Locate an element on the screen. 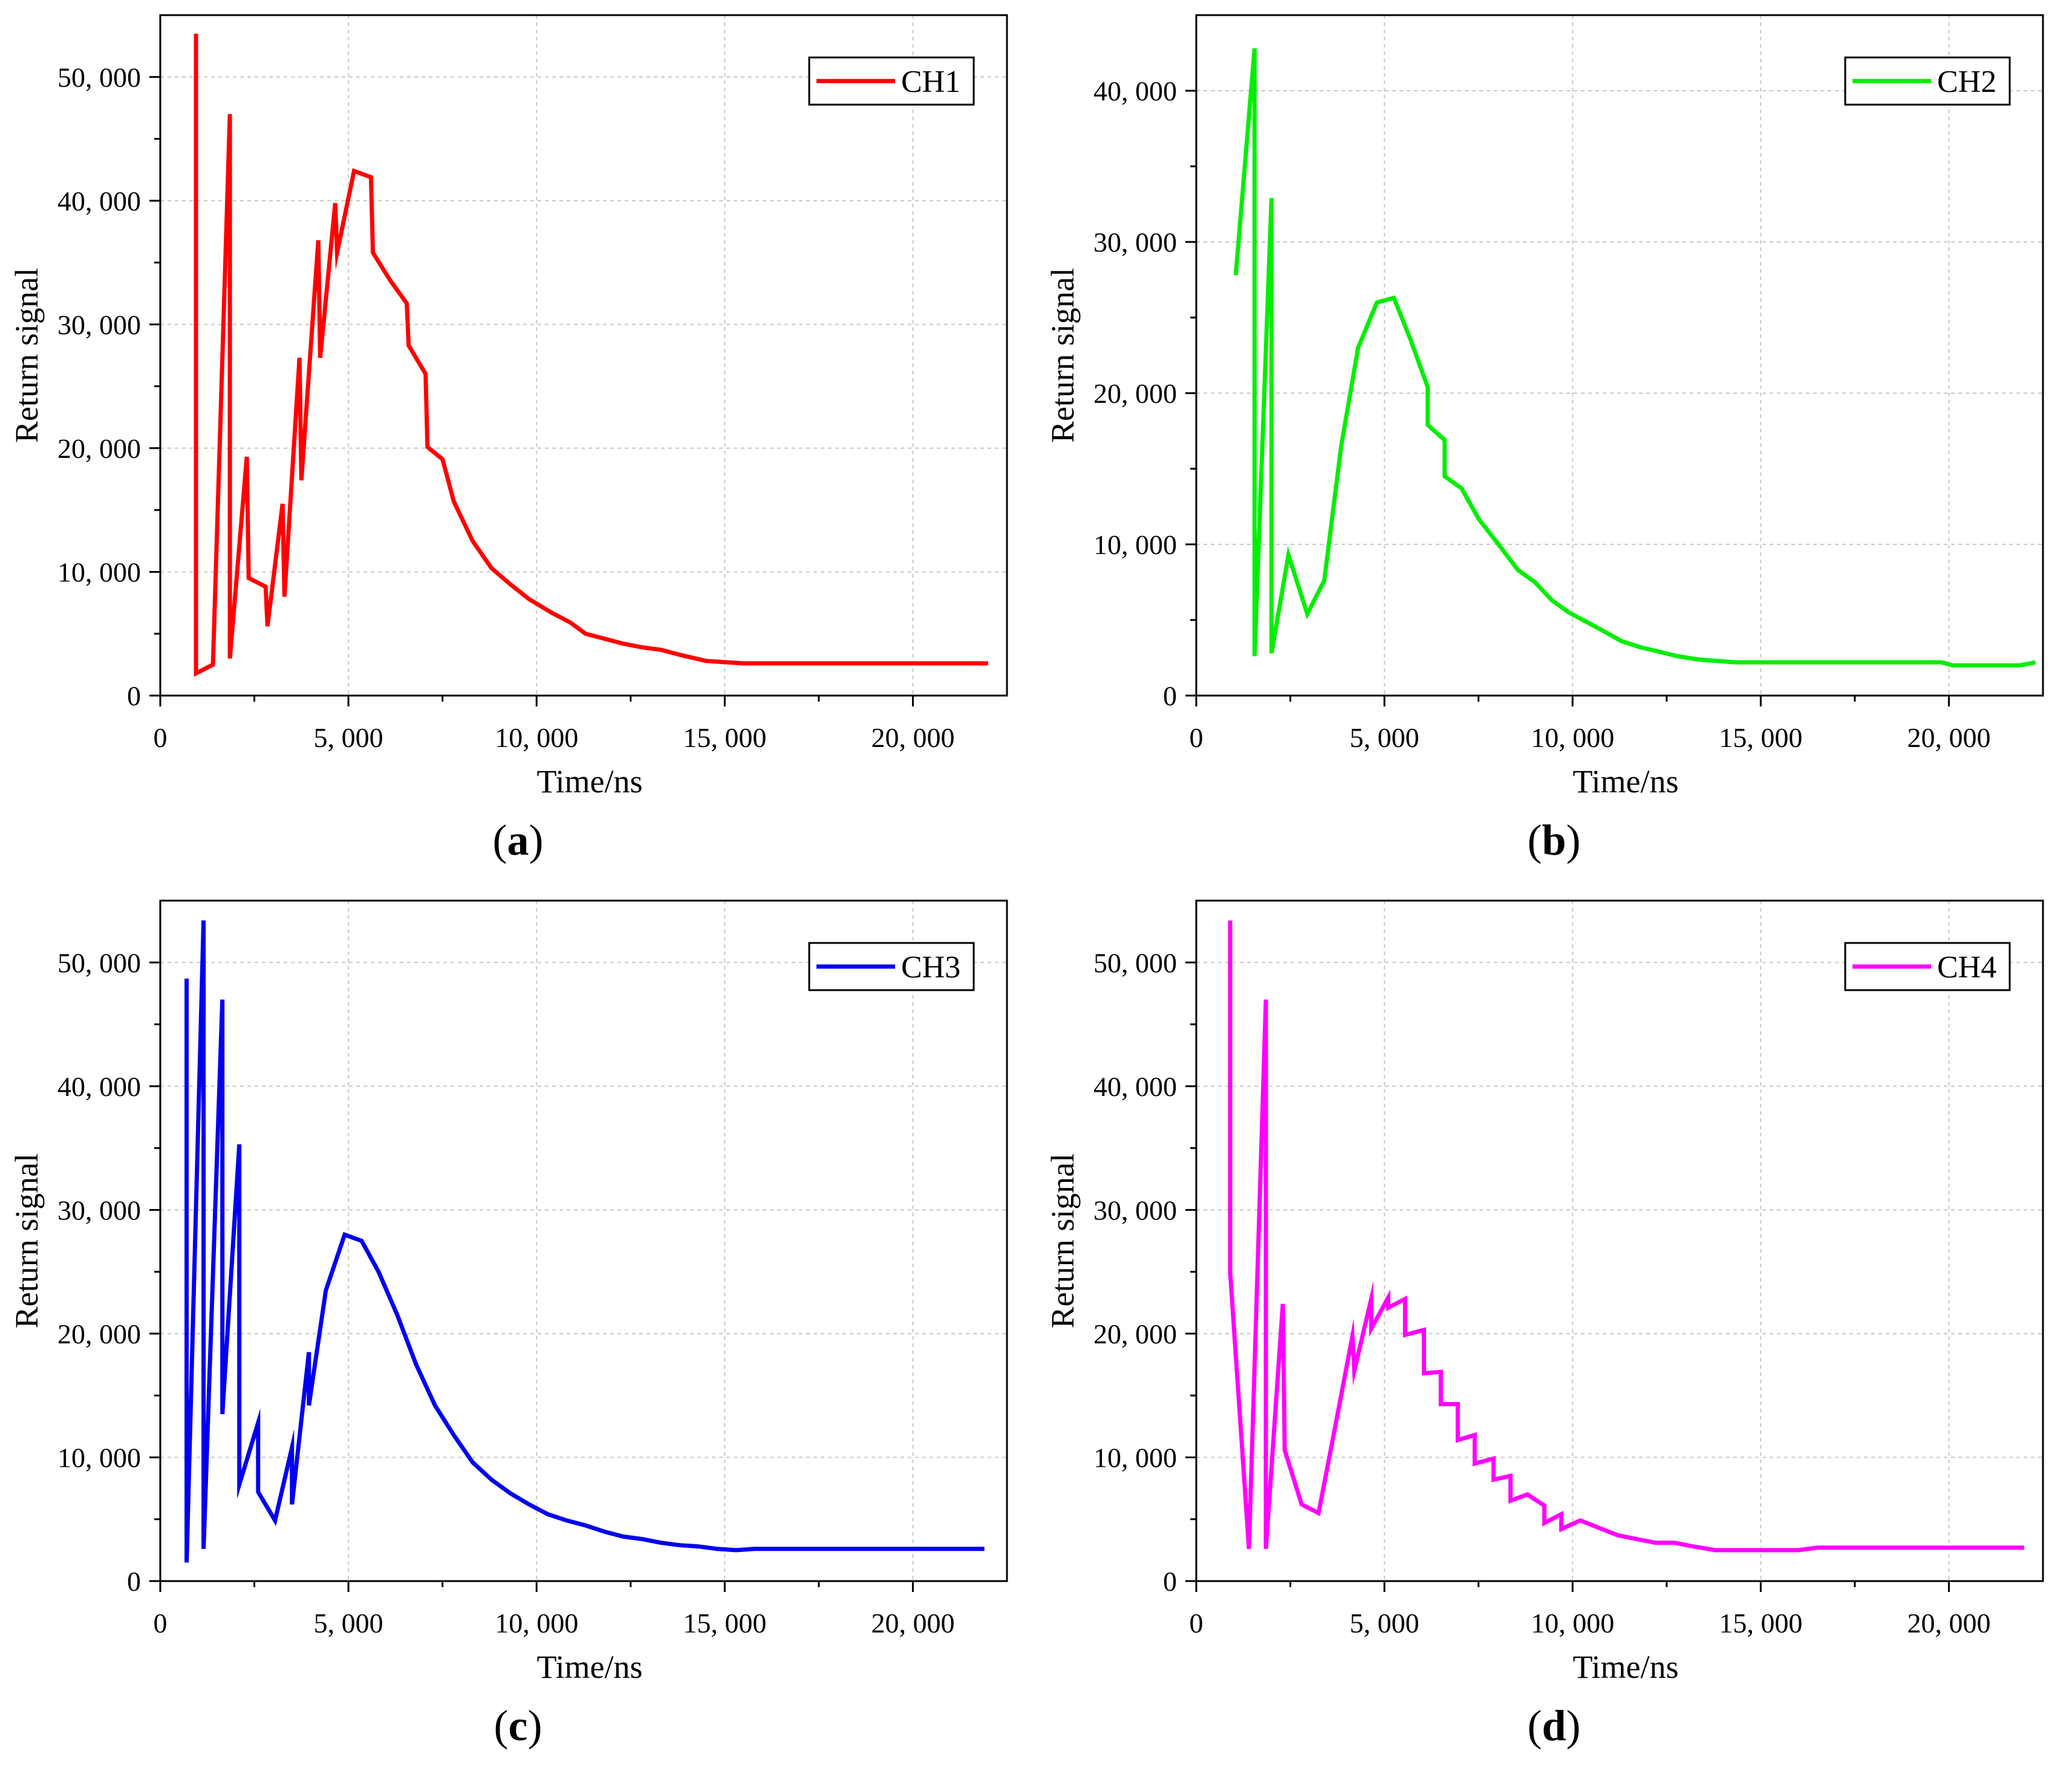 The width and height of the screenshot is (2072, 1771). series-line-ch4 is located at coordinates (1626, 1236).